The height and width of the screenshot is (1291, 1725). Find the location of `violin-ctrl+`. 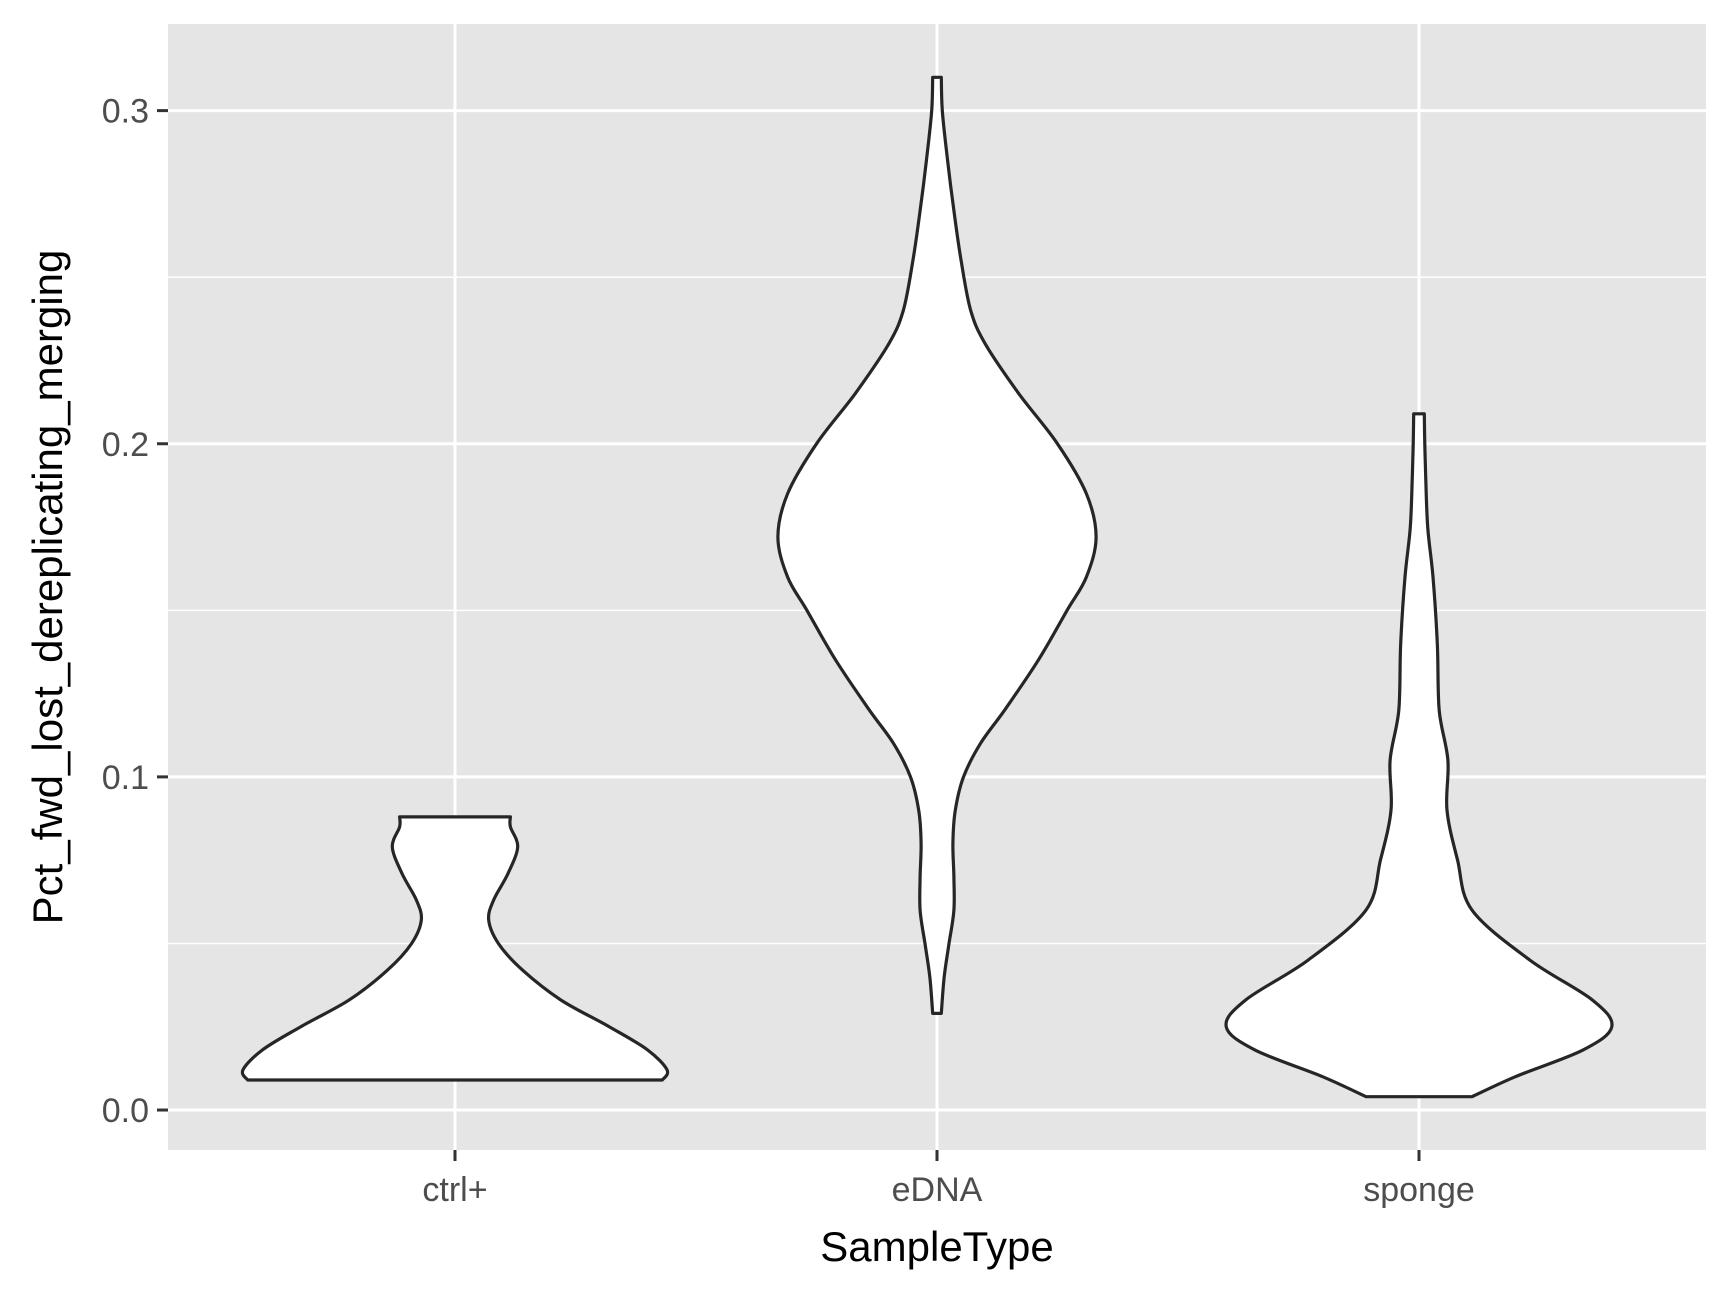

violin-ctrl+ is located at coordinates (455, 948).